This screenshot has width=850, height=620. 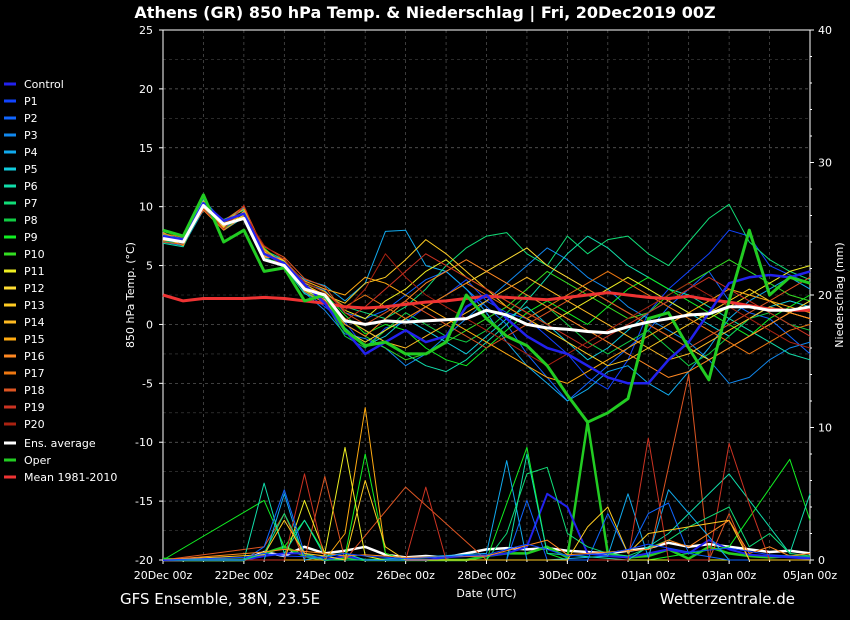 I want to click on legend-label: P2, so click(x=31, y=118).